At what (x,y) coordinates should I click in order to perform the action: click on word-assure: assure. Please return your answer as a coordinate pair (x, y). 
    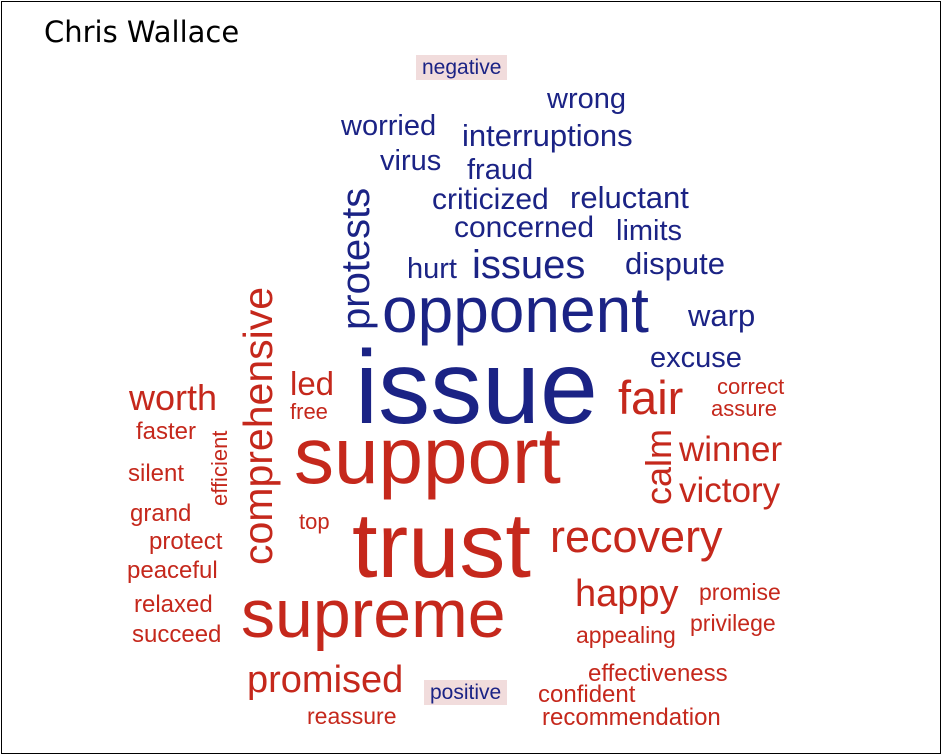
    Looking at the image, I should click on (744, 408).